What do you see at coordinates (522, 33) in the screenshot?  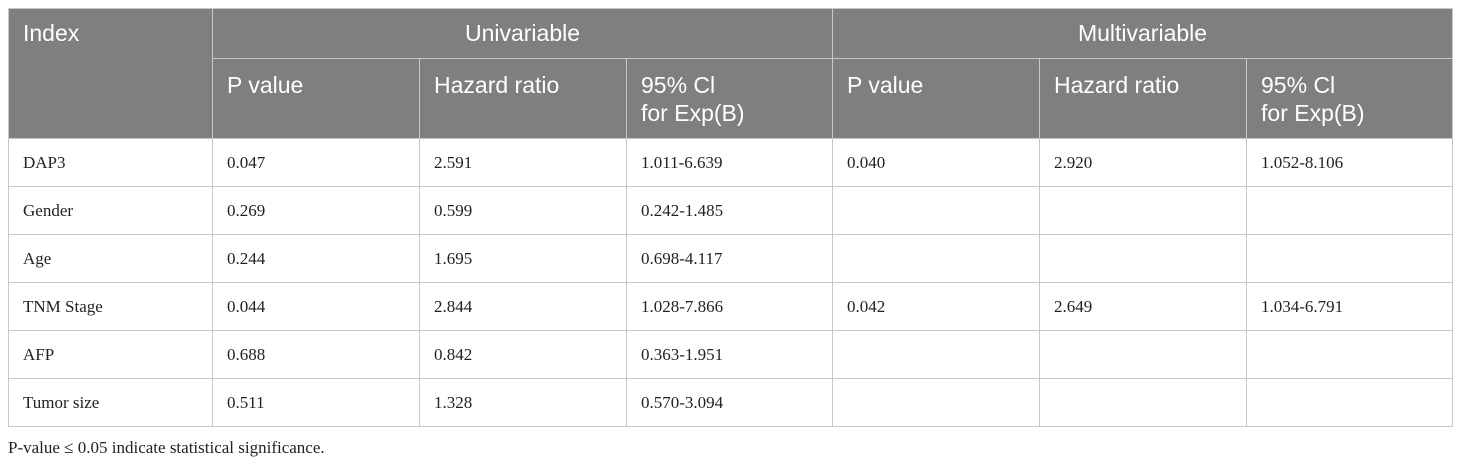 I see `group-header-univariable: Univariable` at bounding box center [522, 33].